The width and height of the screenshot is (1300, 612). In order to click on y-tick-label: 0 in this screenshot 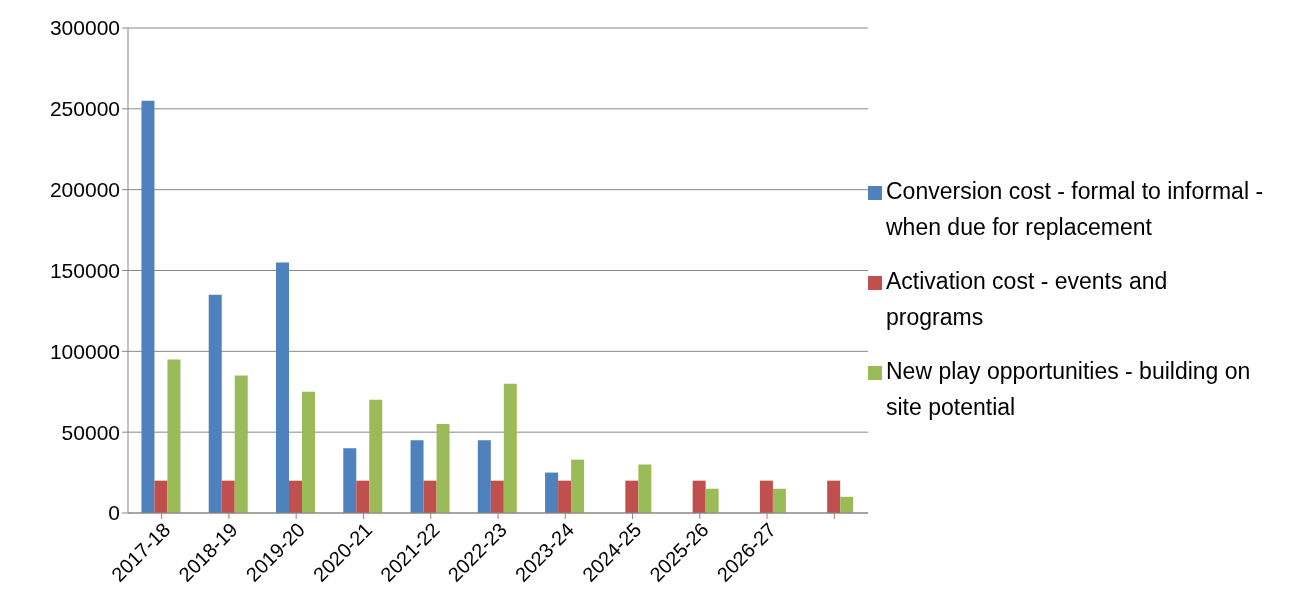, I will do `click(114, 513)`.